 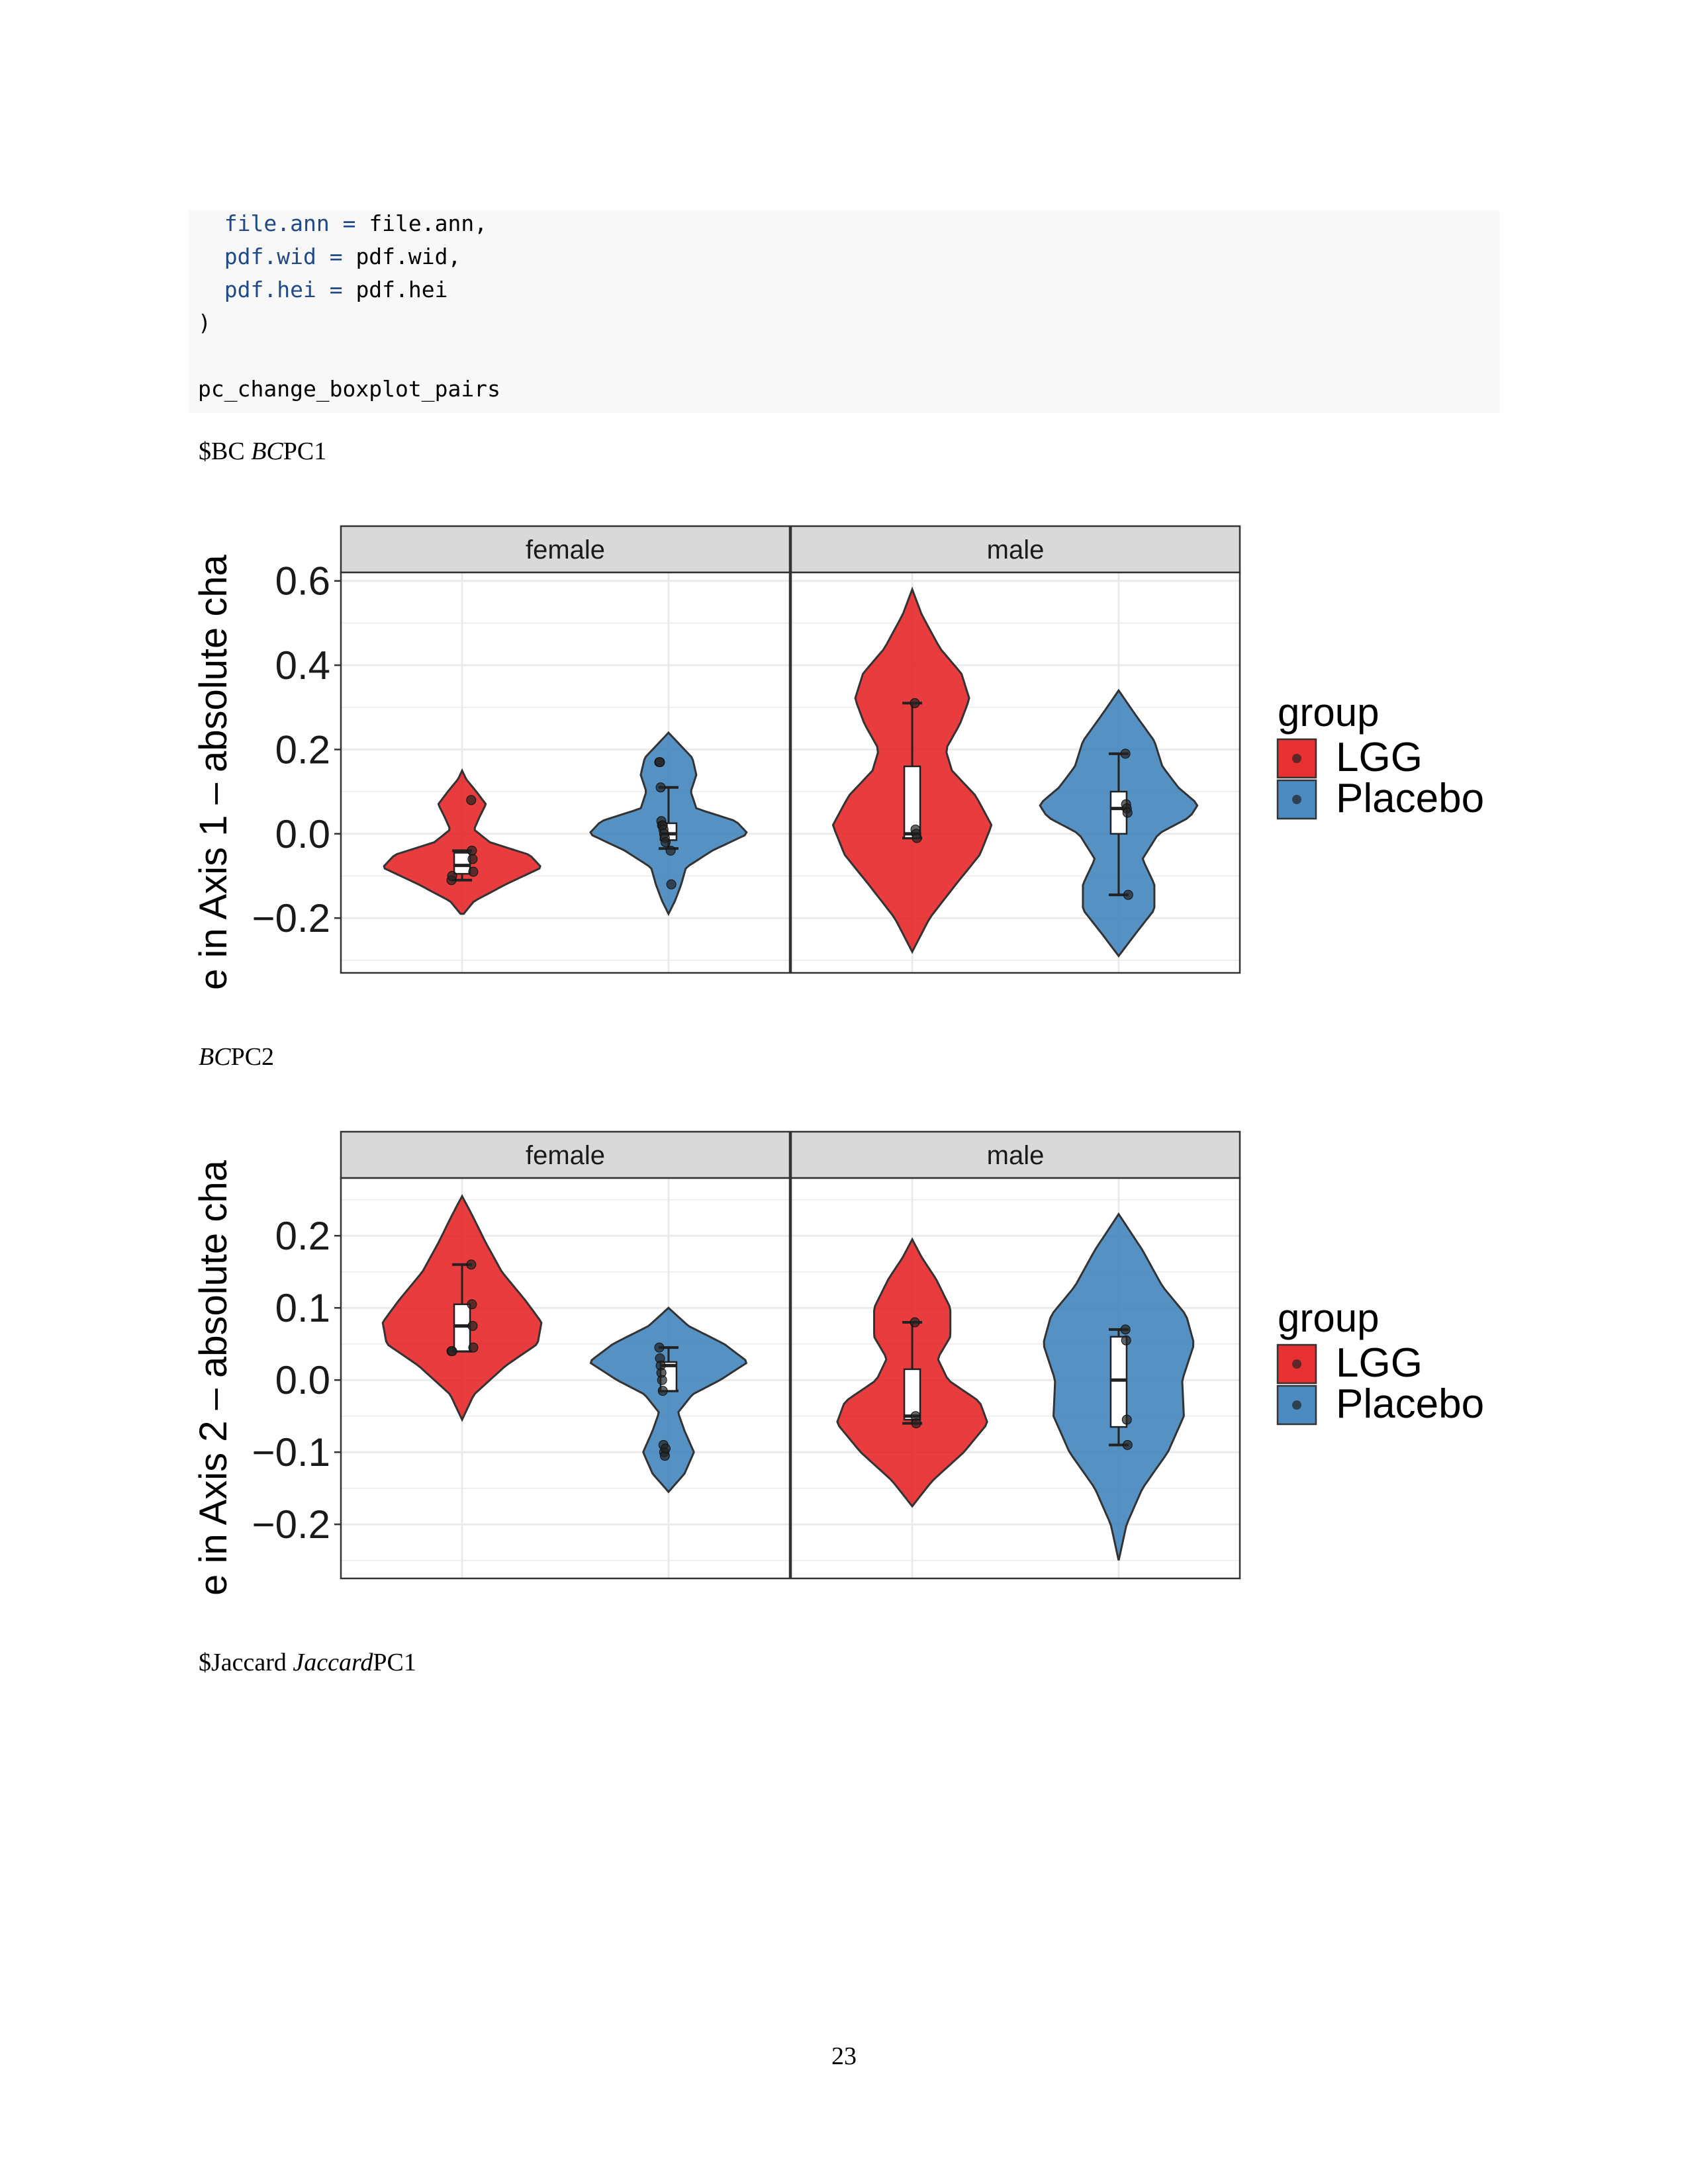 I want to click on y-tick-label: −0.1, so click(x=291, y=1453).